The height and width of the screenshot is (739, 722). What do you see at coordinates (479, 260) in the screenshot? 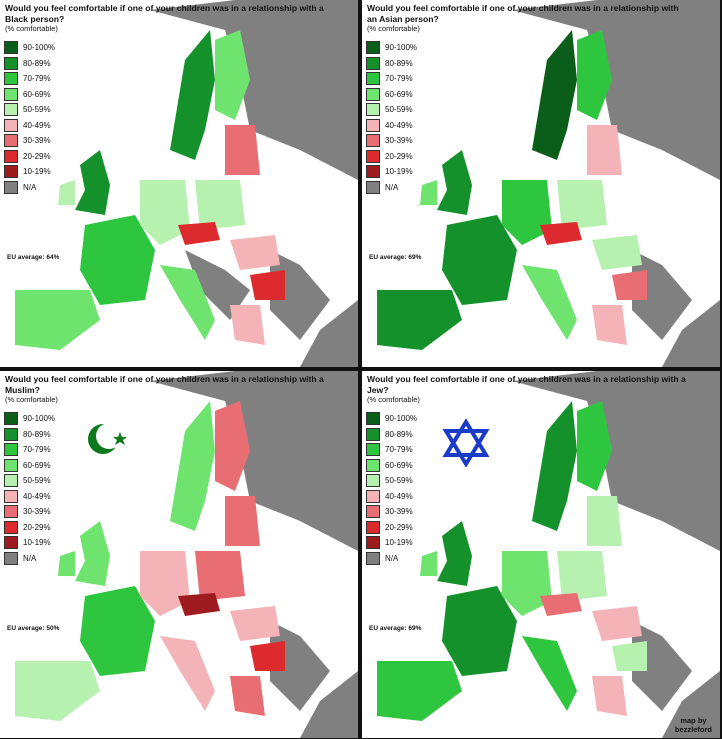
I see `country-france` at bounding box center [479, 260].